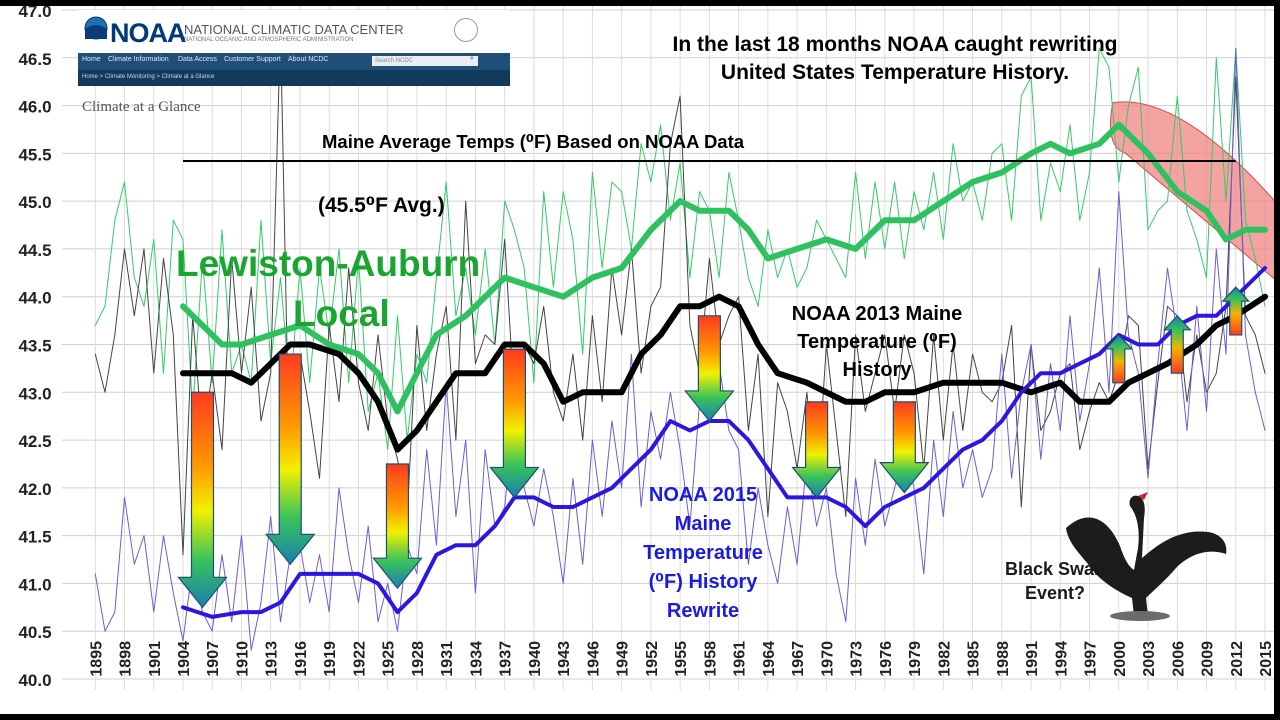 Image resolution: width=1280 pixels, height=720 pixels. Describe the element at coordinates (798, 659) in the screenshot. I see `x-tick-label: 1967` at that location.